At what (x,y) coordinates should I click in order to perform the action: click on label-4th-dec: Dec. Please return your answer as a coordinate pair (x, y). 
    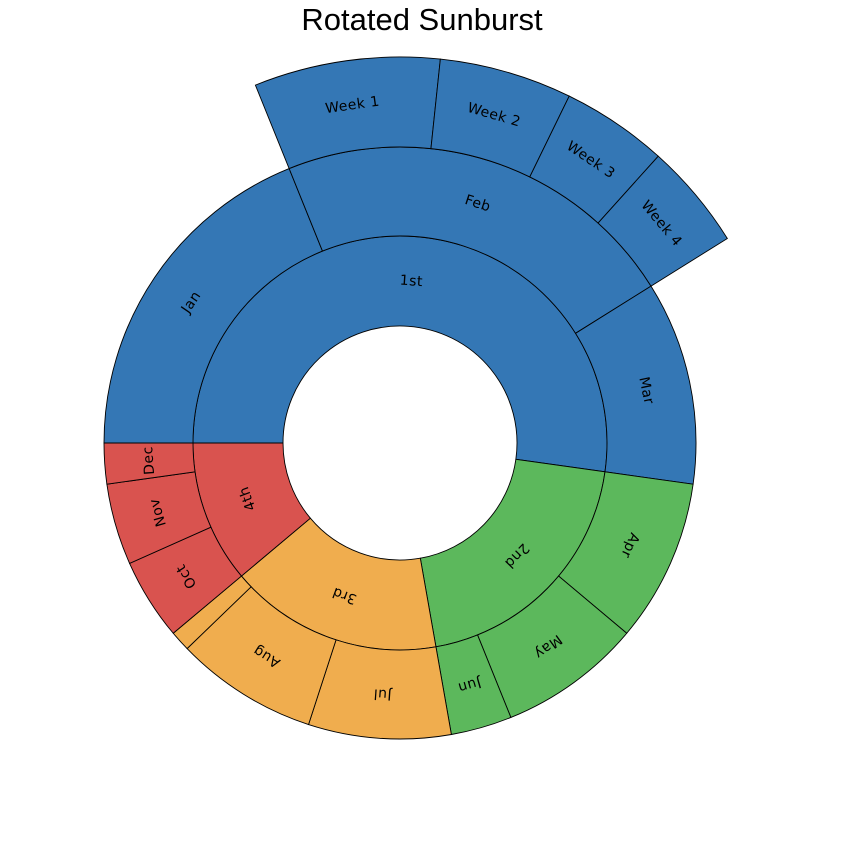
    Looking at the image, I should click on (149, 461).